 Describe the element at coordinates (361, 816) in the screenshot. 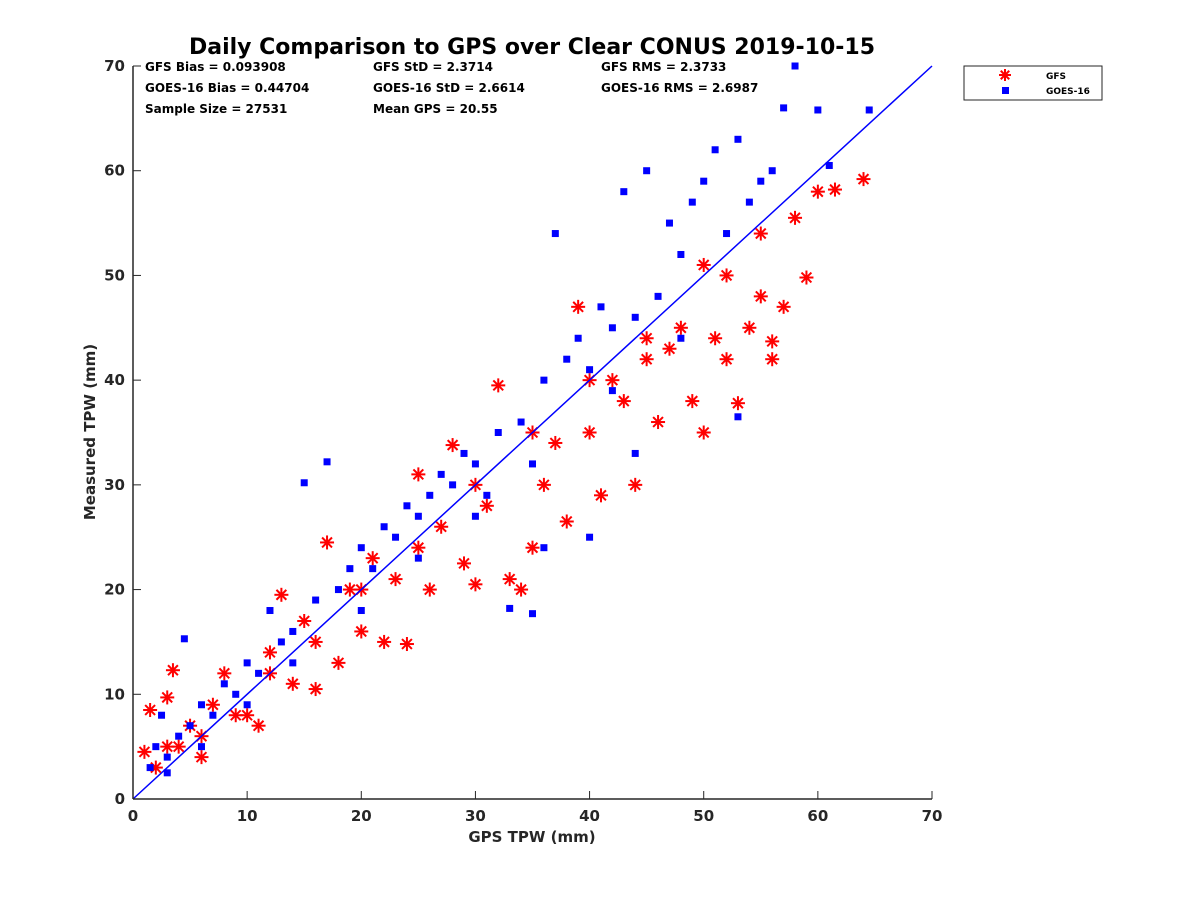

I see `x-tick-label: 20` at that location.